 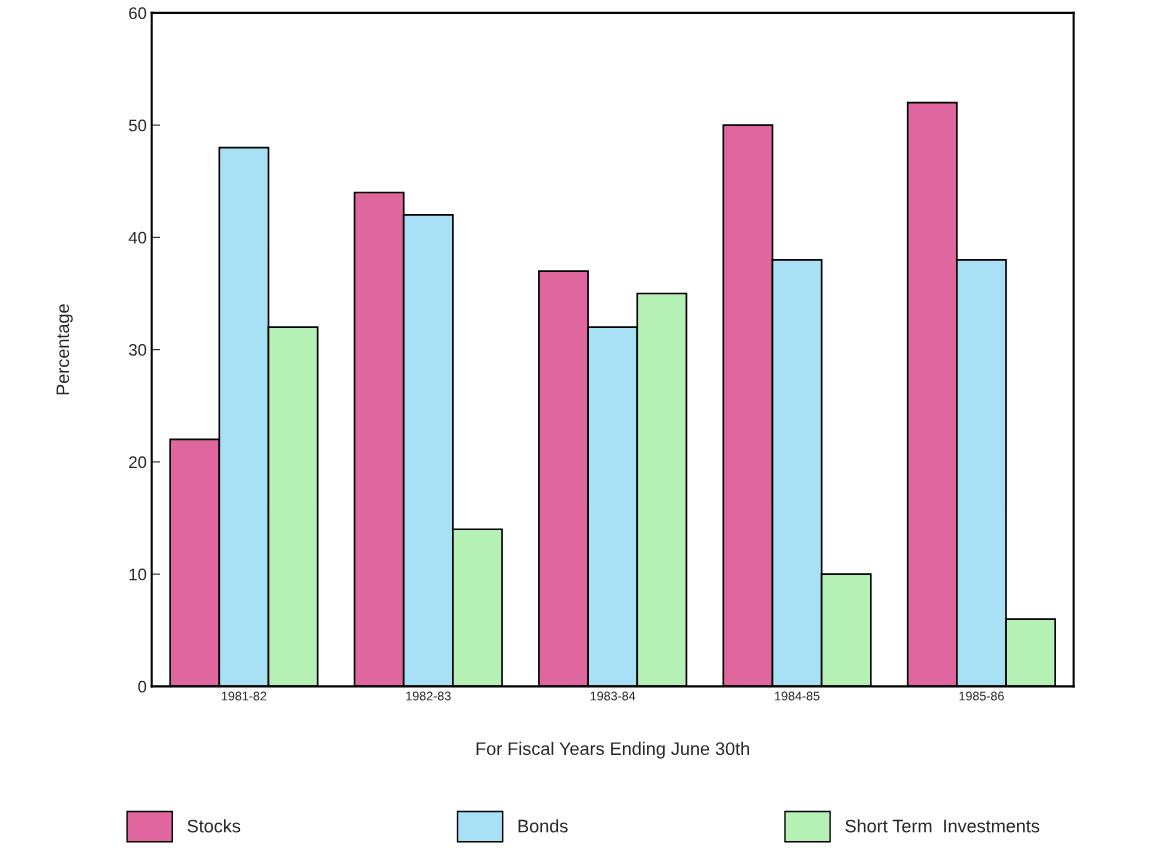 I want to click on x-tick-label: 1981-82, so click(x=244, y=696).